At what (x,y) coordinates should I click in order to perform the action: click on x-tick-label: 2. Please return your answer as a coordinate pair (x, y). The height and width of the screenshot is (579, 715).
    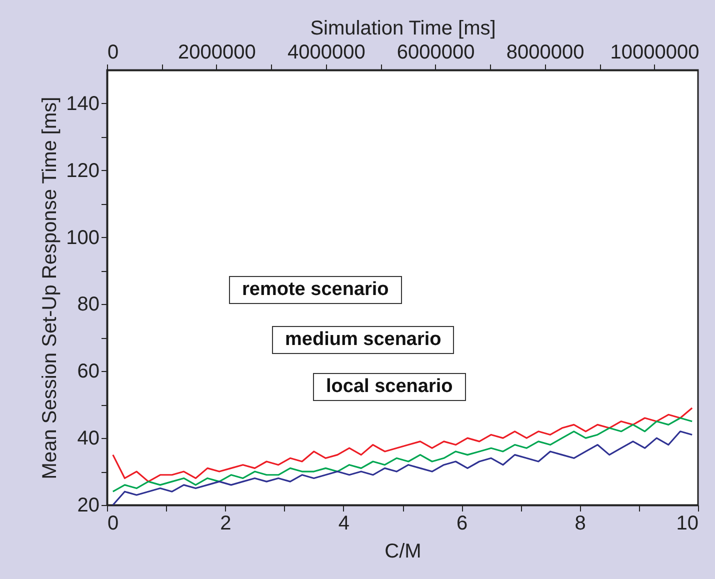
    Looking at the image, I should click on (226, 523).